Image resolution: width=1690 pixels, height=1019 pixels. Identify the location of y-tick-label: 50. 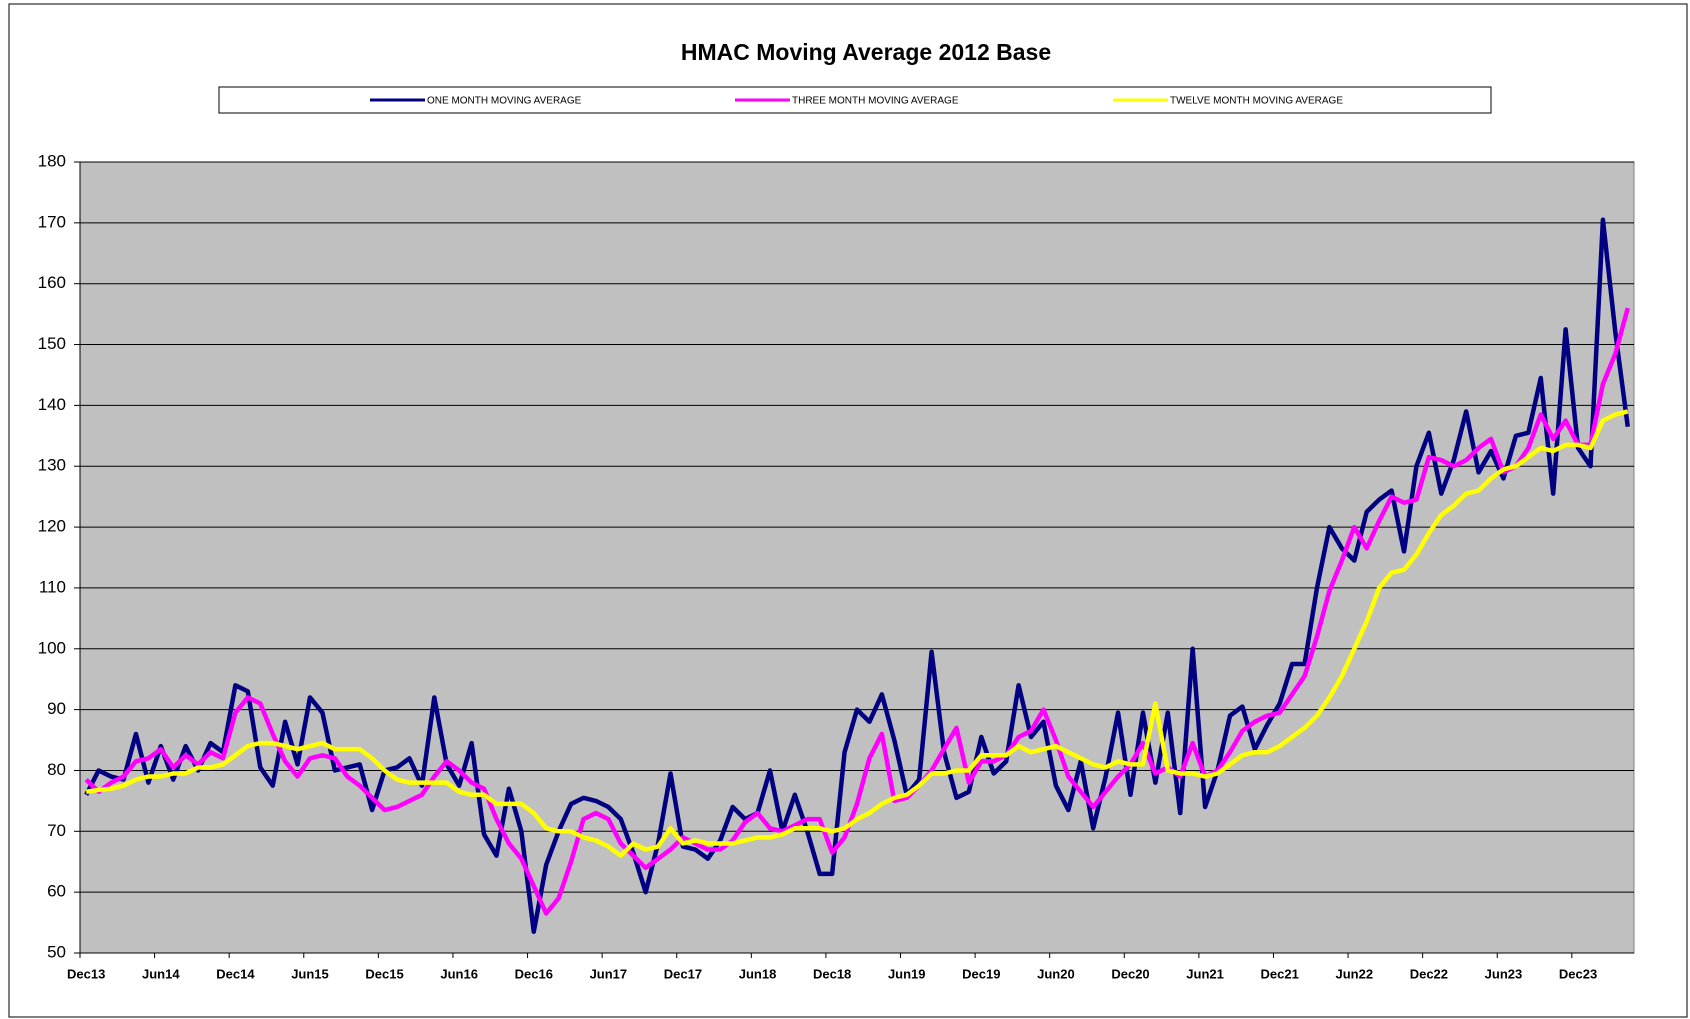
(56, 951).